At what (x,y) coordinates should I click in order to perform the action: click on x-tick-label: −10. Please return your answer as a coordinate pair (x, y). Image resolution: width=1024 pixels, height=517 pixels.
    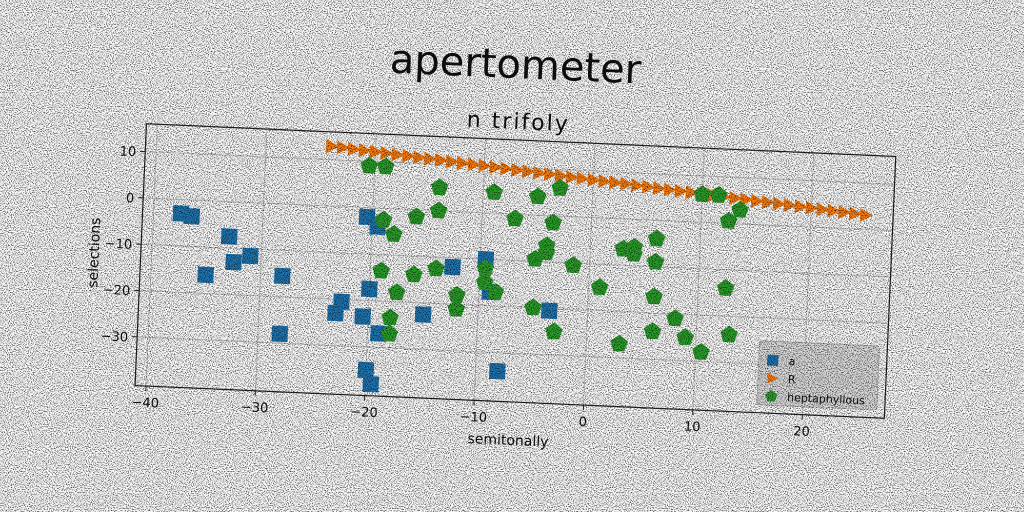
    Looking at the image, I should click on (473, 418).